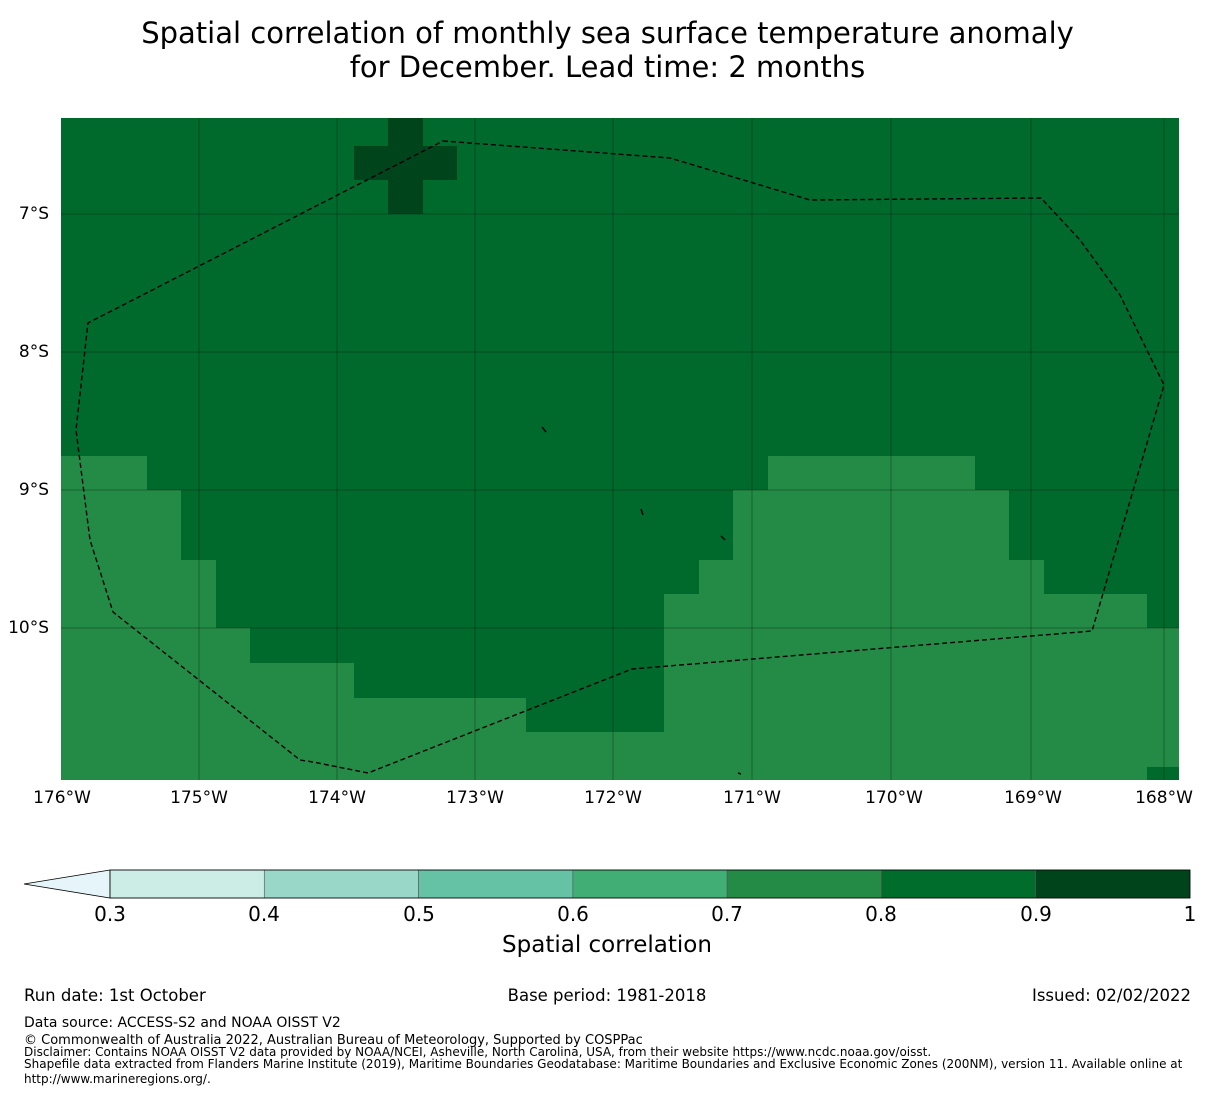 This screenshot has height=1095, width=1215. What do you see at coordinates (607, 995) in the screenshot?
I see `base-period: Base period: 1981-2018` at bounding box center [607, 995].